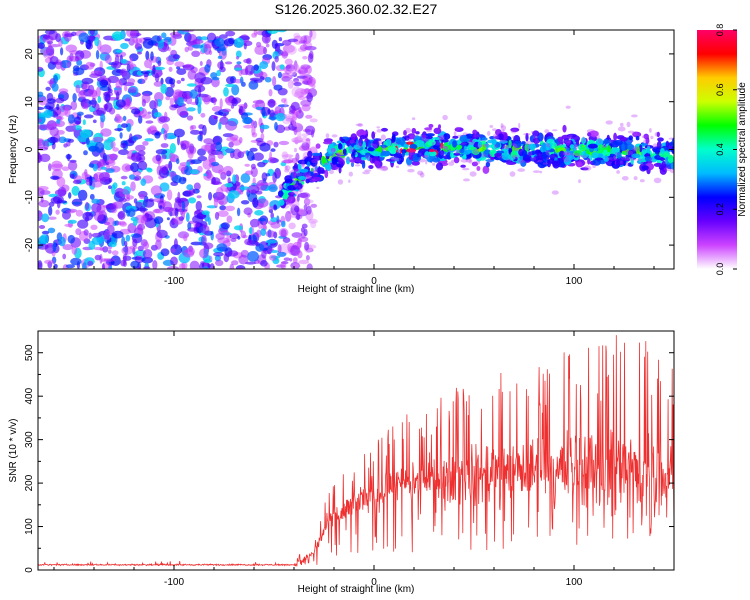 The width and height of the screenshot is (750, 600). What do you see at coordinates (720, 30) in the screenshot?
I see `colorbar-tick-label: 0.8` at bounding box center [720, 30].